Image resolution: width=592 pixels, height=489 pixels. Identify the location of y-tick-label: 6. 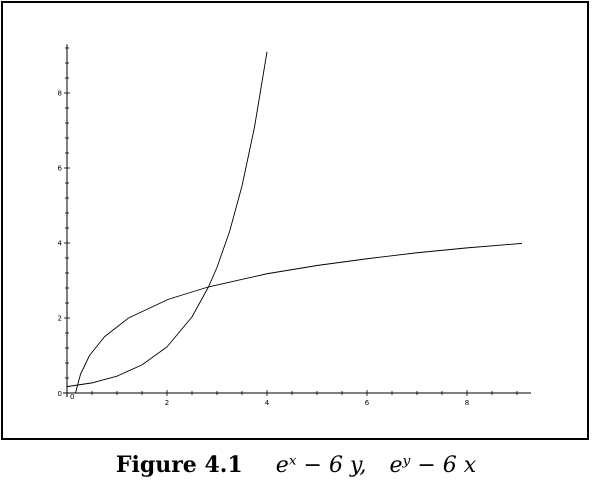
(60, 169).